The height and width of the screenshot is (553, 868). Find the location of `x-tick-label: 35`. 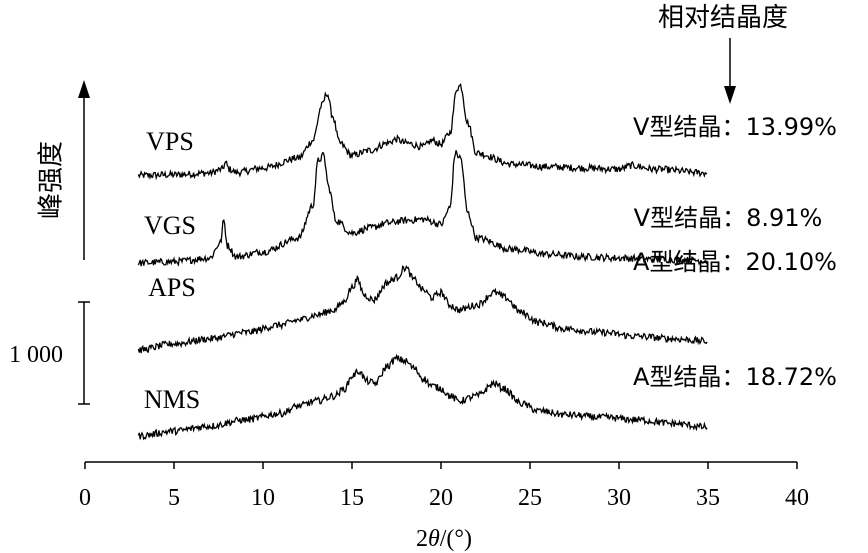

x-tick-label: 35 is located at coordinates (708, 498).